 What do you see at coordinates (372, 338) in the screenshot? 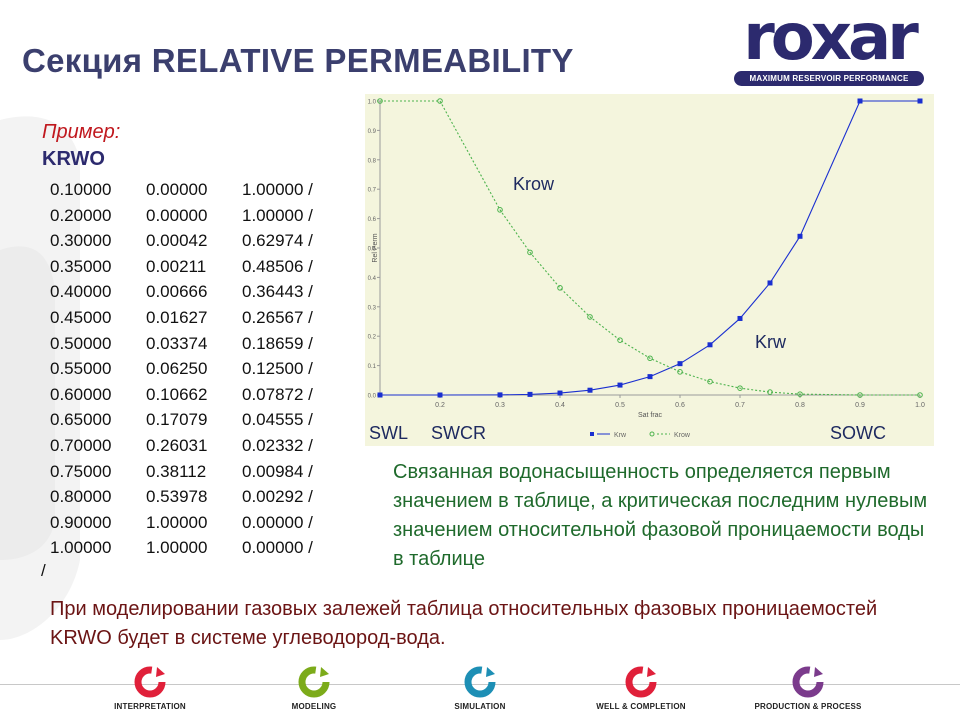
I see `y-tick-label: 0.2` at bounding box center [372, 338].